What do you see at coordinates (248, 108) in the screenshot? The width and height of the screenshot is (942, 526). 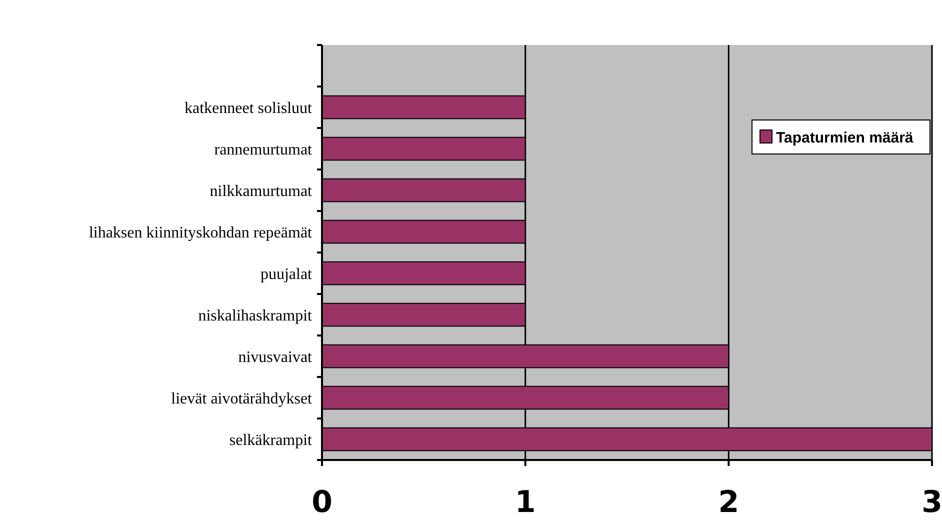 I see `y-tick-label: katkenneet solisluut` at bounding box center [248, 108].